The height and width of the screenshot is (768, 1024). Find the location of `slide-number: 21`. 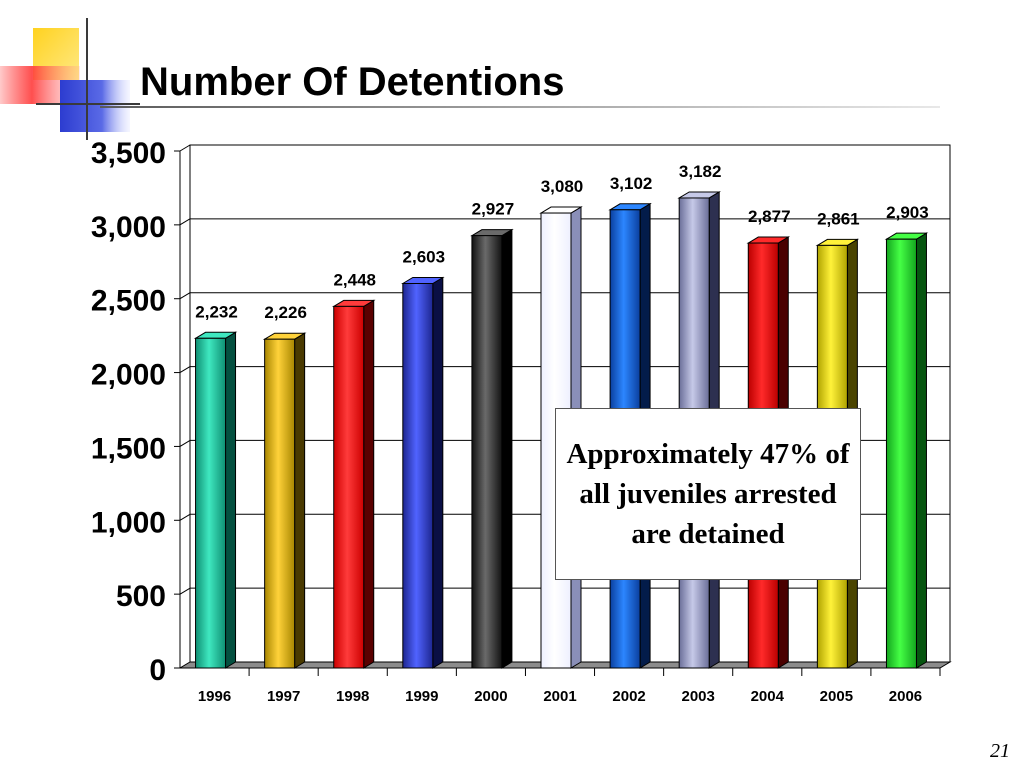

slide-number: 21 is located at coordinates (1000, 751).